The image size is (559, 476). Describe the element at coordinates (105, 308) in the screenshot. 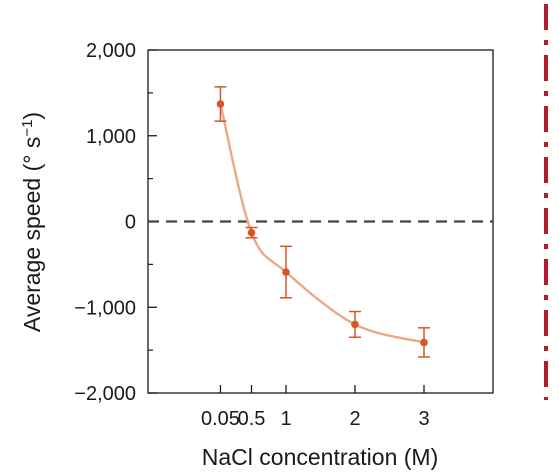

I see `y-tick-label: −1,000` at that location.